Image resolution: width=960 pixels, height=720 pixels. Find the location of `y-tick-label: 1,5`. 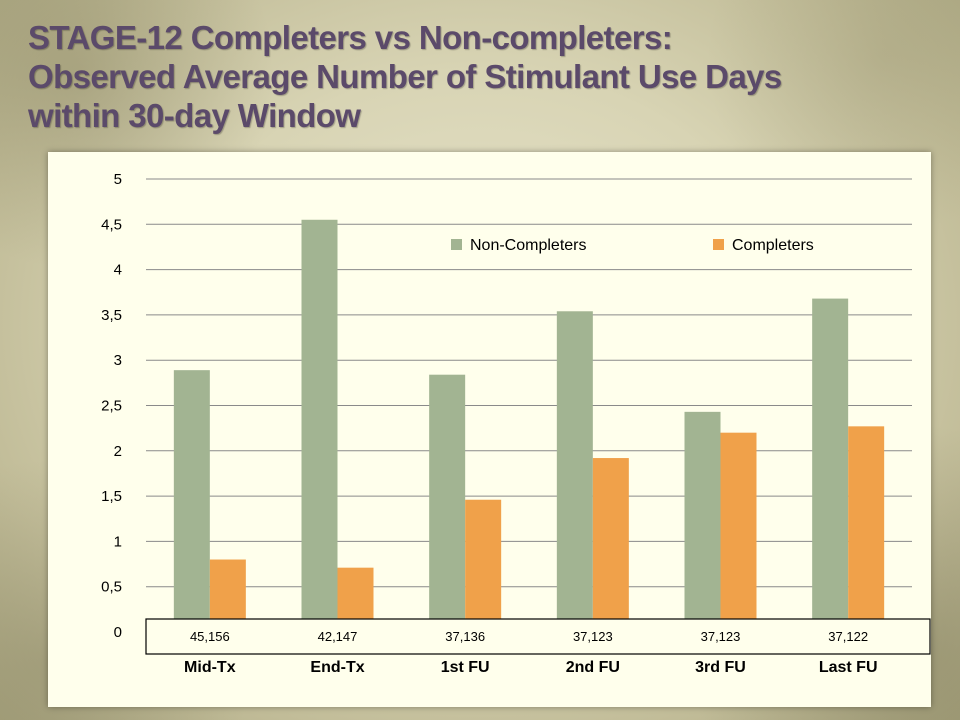

y-tick-label: 1,5 is located at coordinates (111, 496).